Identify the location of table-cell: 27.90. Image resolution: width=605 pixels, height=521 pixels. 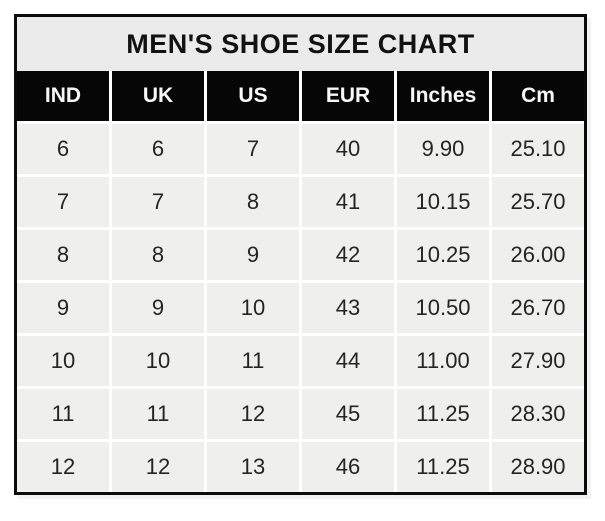
(538, 361).